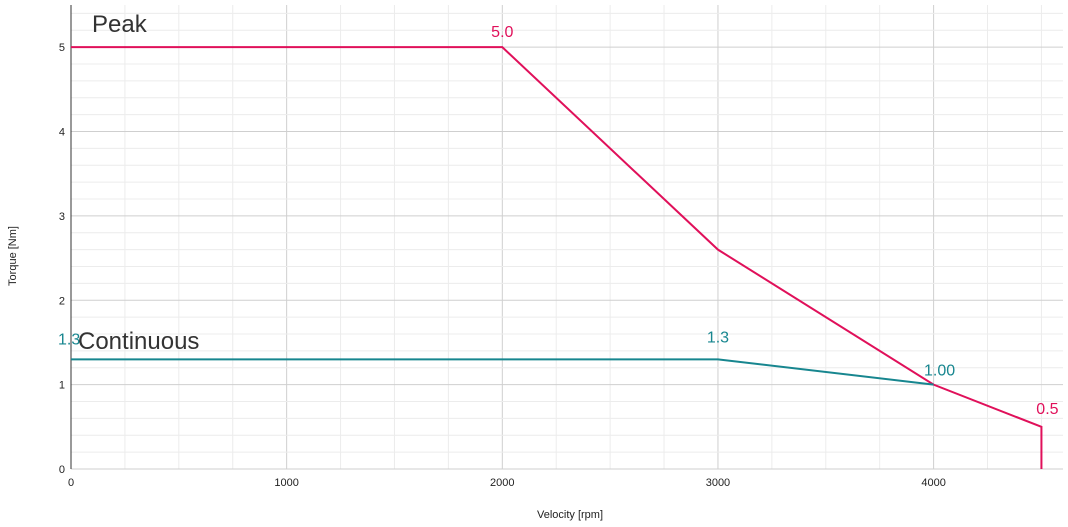 The image size is (1068, 527). I want to click on y-tick-label: 4, so click(62, 133).